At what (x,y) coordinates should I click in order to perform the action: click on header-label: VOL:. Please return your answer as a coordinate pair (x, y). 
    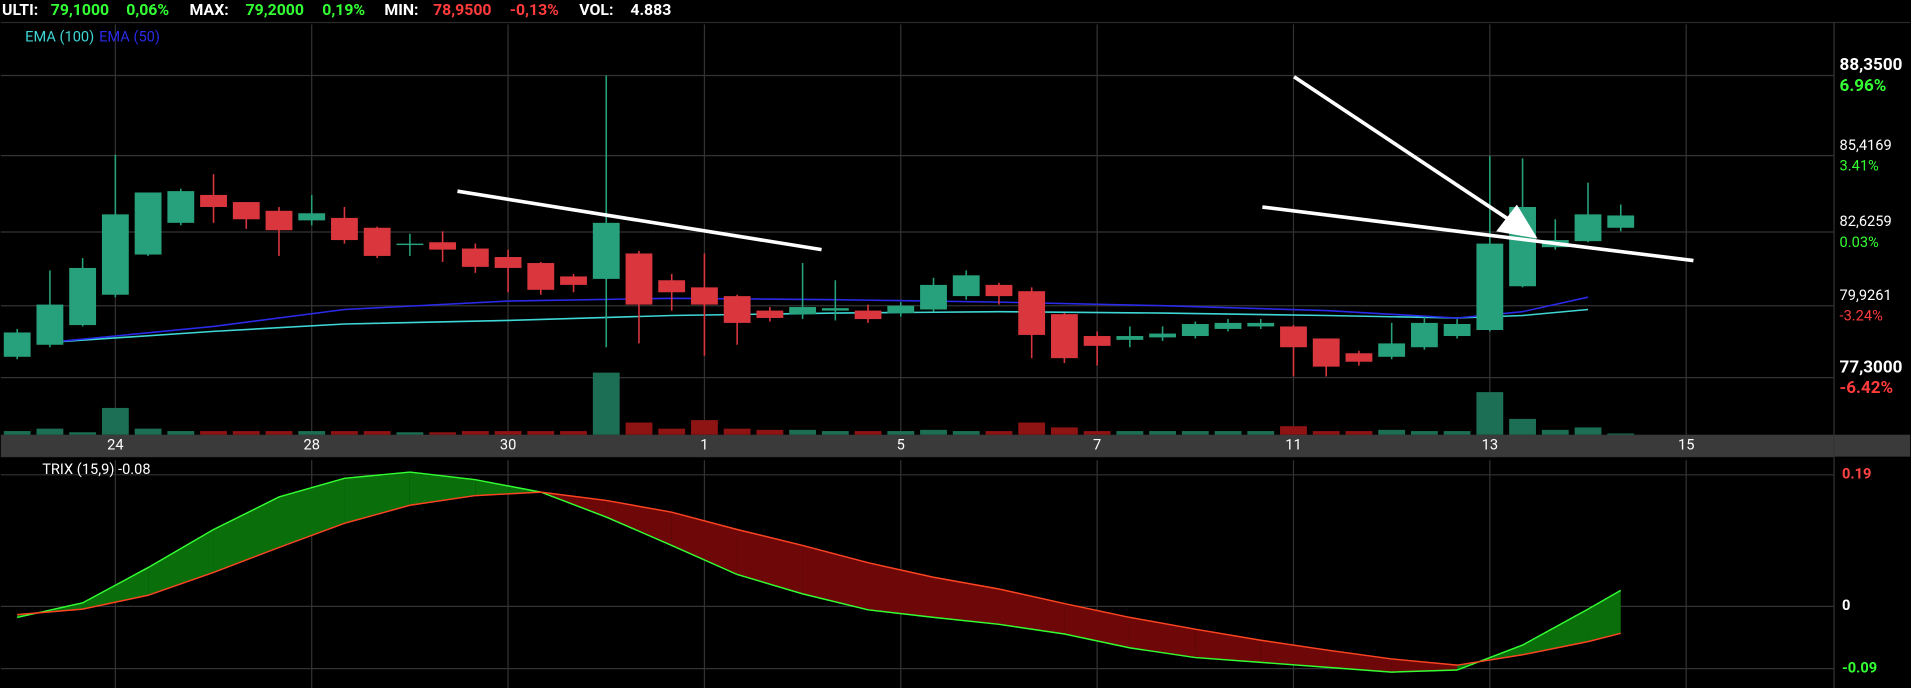
    Looking at the image, I should click on (596, 9).